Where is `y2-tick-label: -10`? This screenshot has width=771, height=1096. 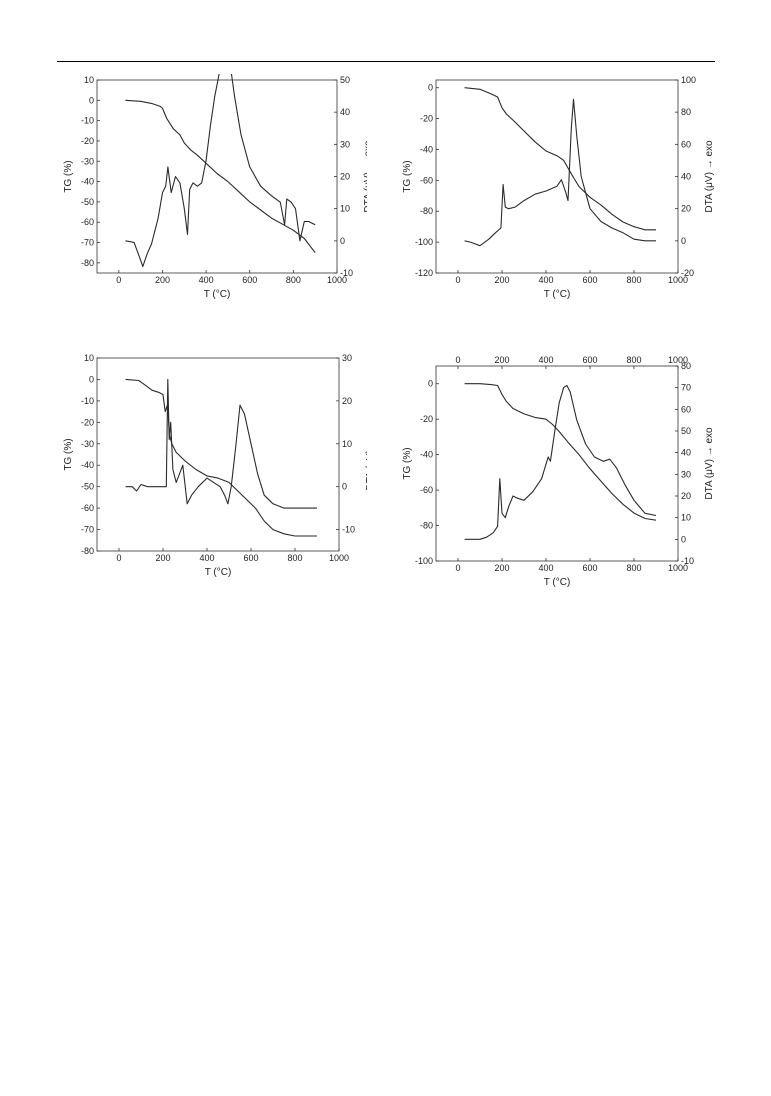 y2-tick-label: -10 is located at coordinates (346, 273).